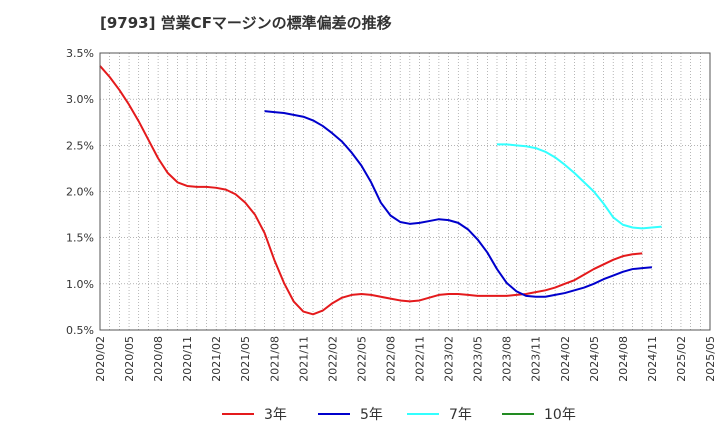  Describe the element at coordinates (390, 359) in the screenshot. I see `x-tick-label: 2022/08` at that location.